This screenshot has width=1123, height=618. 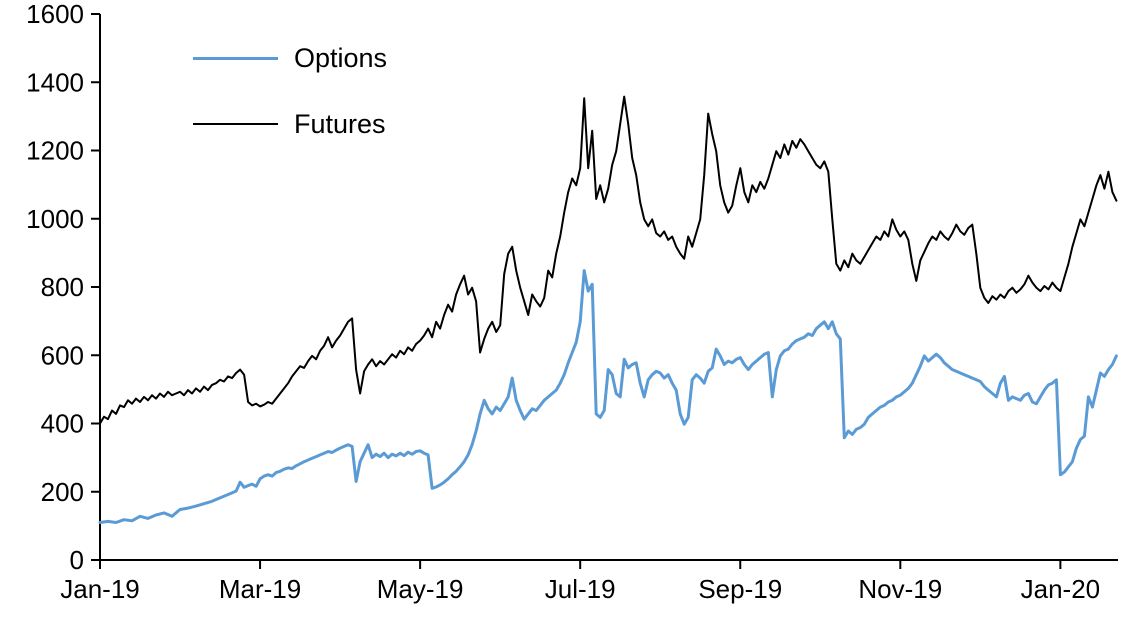 I want to click on svg-text: Jan-20, so click(x=1061, y=589).